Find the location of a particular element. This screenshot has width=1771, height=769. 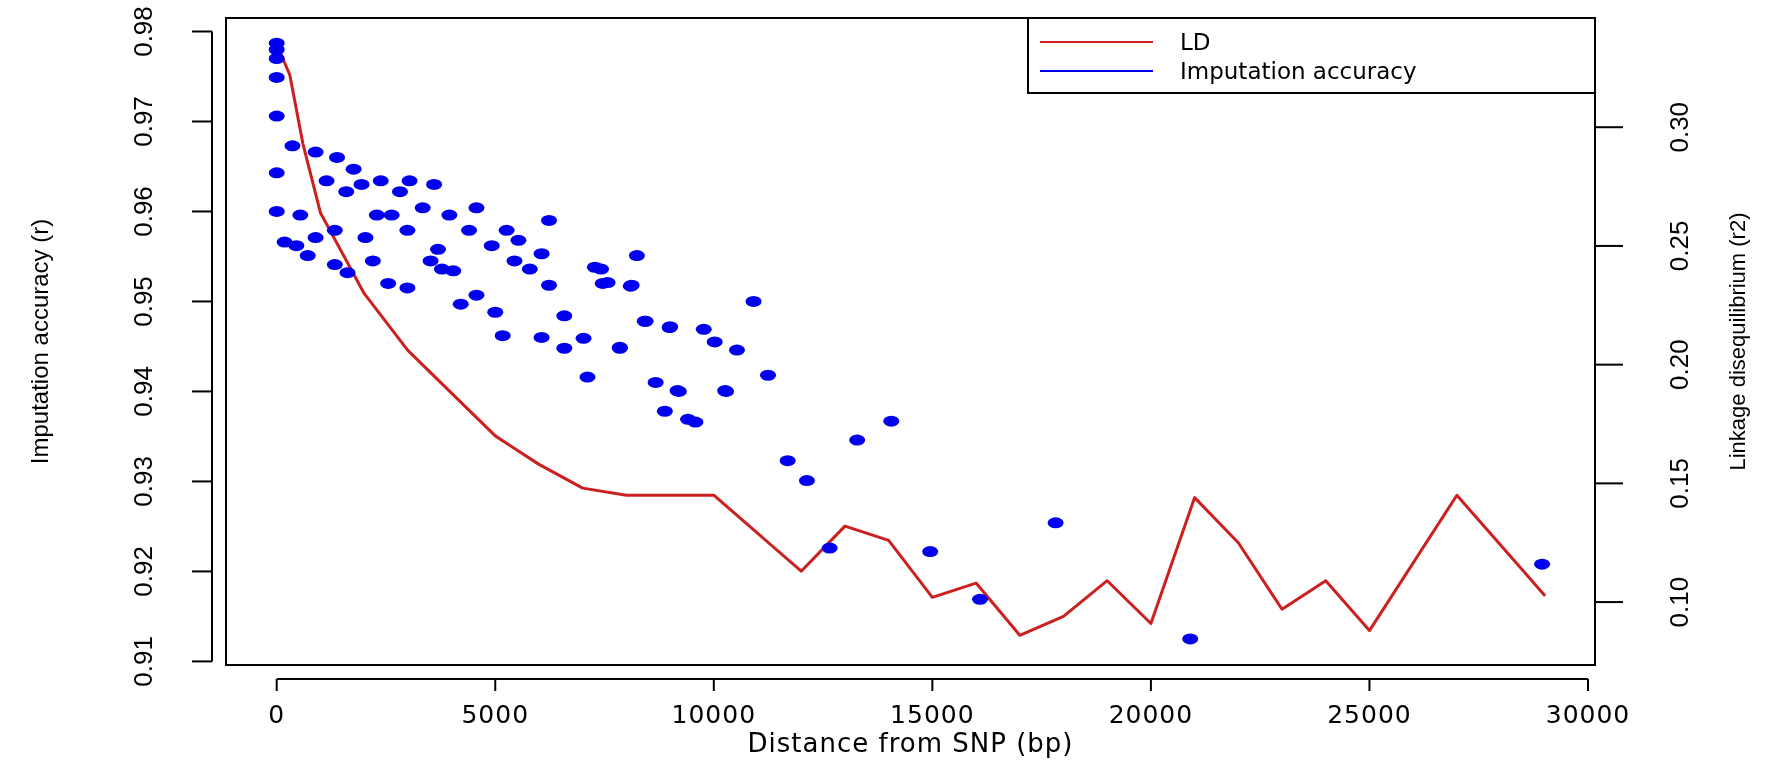

y2-tick-label: 0.25 is located at coordinates (1679, 246).